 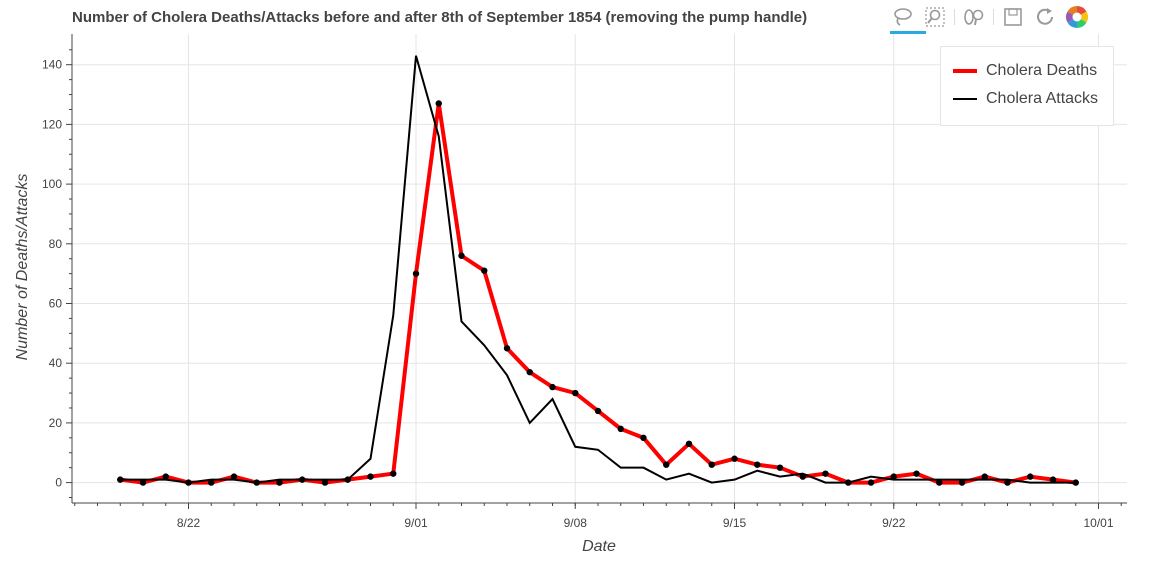 What do you see at coordinates (974, 17) in the screenshot?
I see `wheel-zoom-icon` at bounding box center [974, 17].